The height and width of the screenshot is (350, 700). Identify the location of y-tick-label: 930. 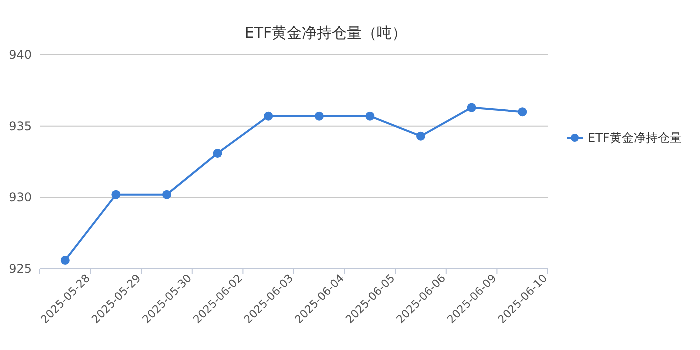
(20, 197).